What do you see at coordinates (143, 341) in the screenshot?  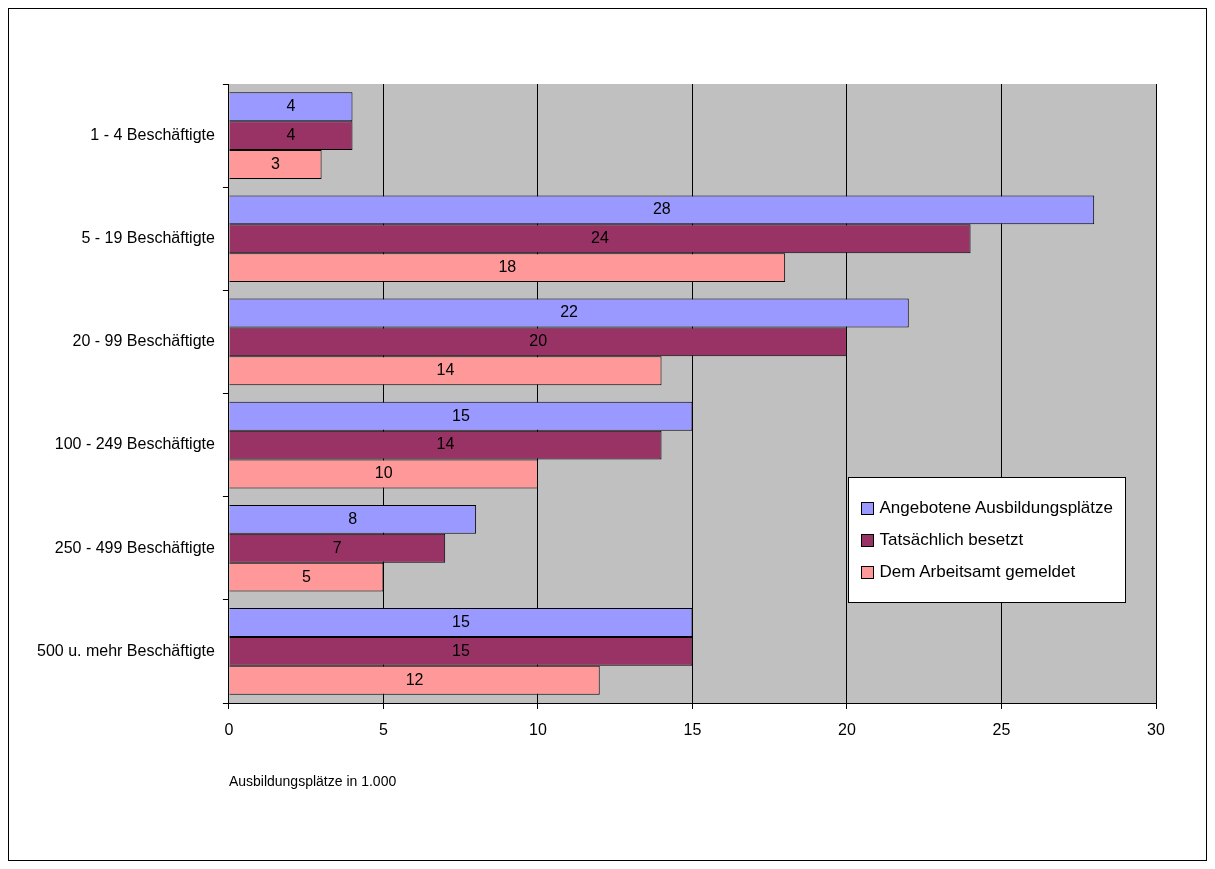 I see `y-tick-label: 20 - 99 Beschäftigte` at bounding box center [143, 341].